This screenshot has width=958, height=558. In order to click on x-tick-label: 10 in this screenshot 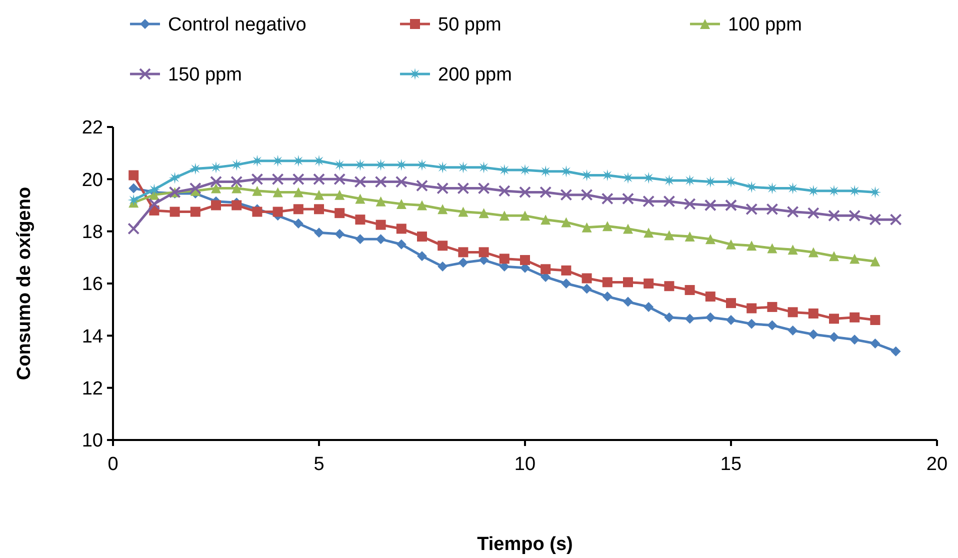, I will do `click(525, 464)`.